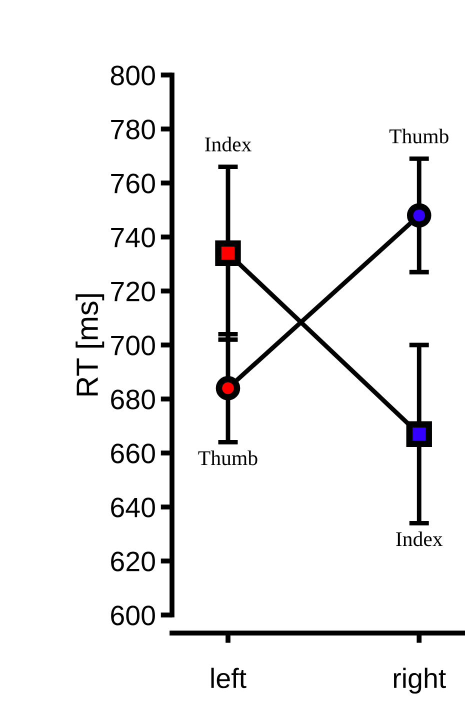 The image size is (465, 714). Describe the element at coordinates (132, 76) in the screenshot. I see `y-tick-label: 800` at that location.